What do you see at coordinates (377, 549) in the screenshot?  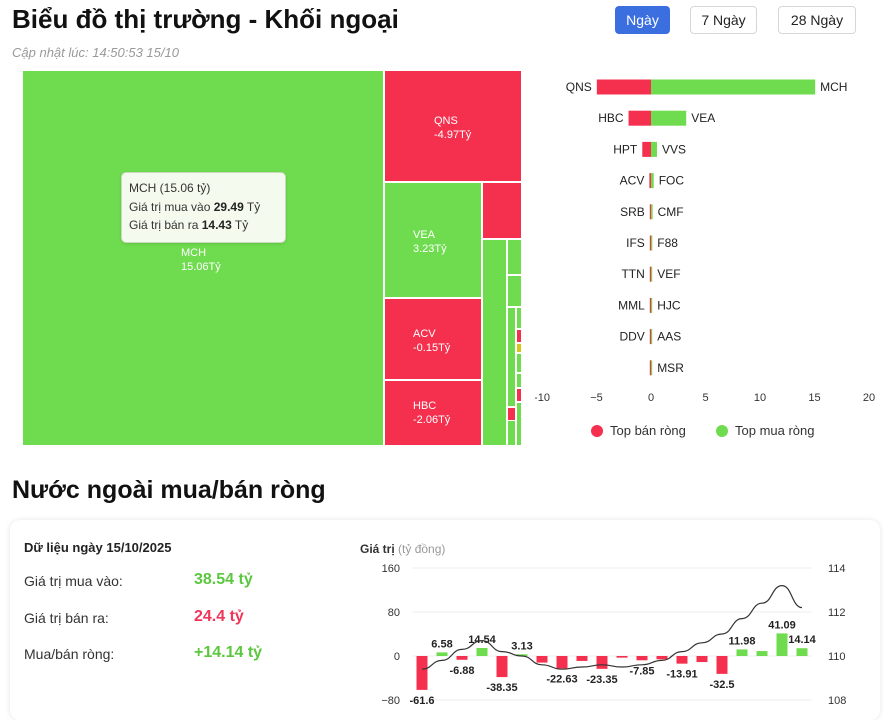 I see `chart-ylabel-text: Giá trị` at bounding box center [377, 549].